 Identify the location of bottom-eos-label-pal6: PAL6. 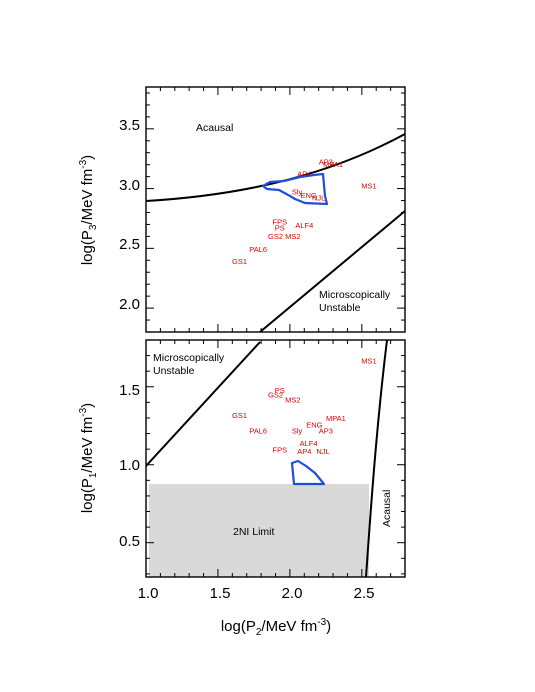
(258, 431).